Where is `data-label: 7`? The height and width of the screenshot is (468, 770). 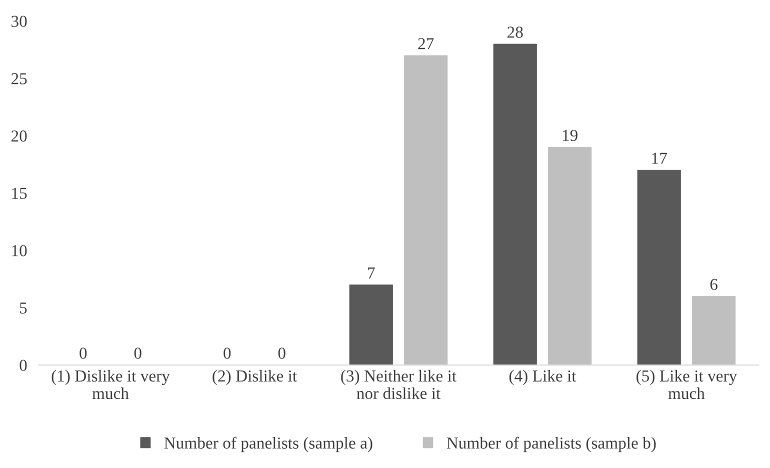 data-label: 7 is located at coordinates (371, 273).